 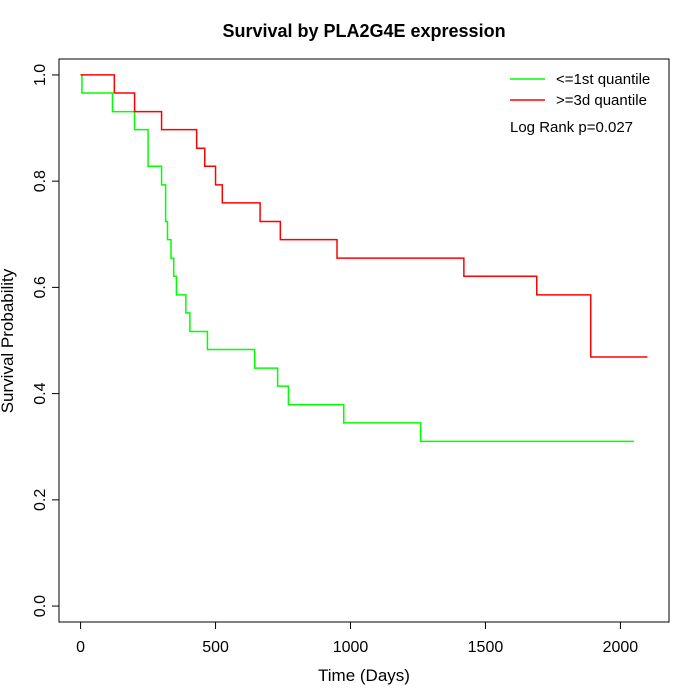 I want to click on y-tick-label: 0.2, so click(x=40, y=500).